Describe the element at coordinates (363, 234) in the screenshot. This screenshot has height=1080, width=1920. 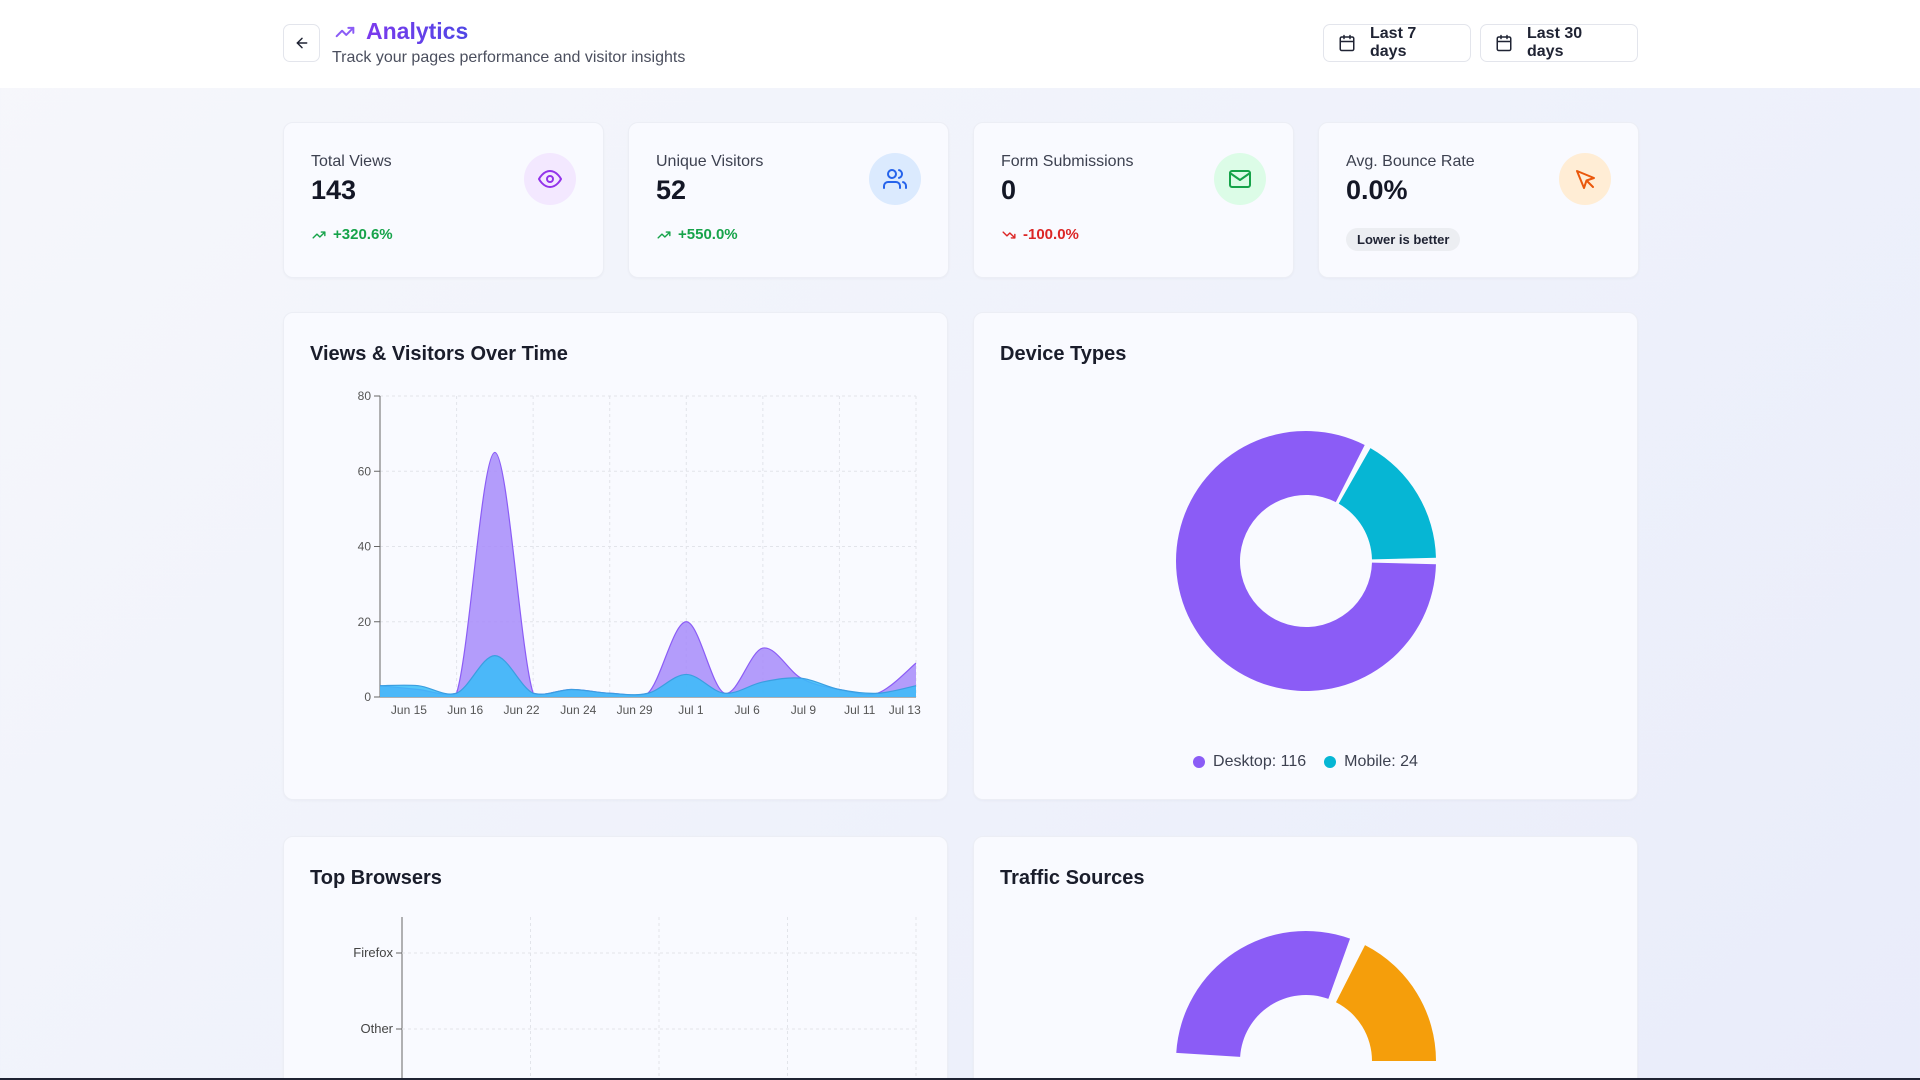
I see `stat-change-value: +320.6%` at that location.